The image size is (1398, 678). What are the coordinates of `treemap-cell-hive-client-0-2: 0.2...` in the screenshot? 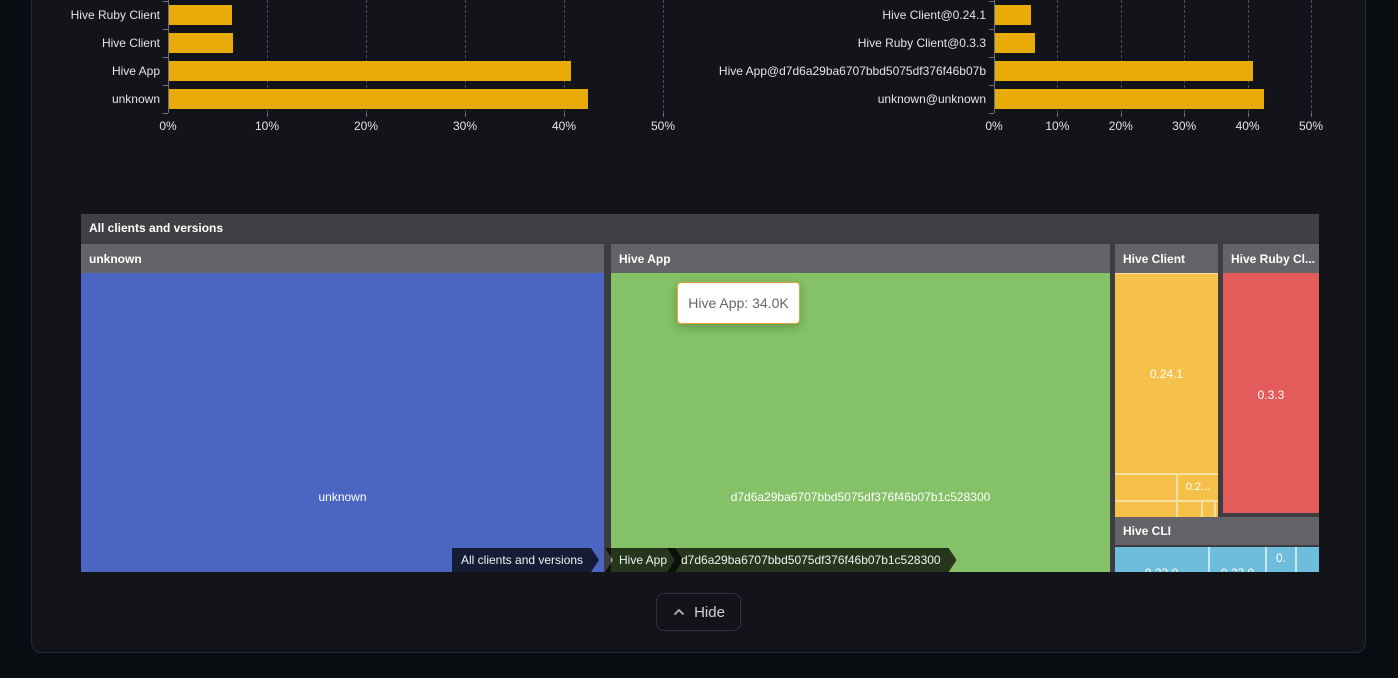 It's located at (1198, 487).